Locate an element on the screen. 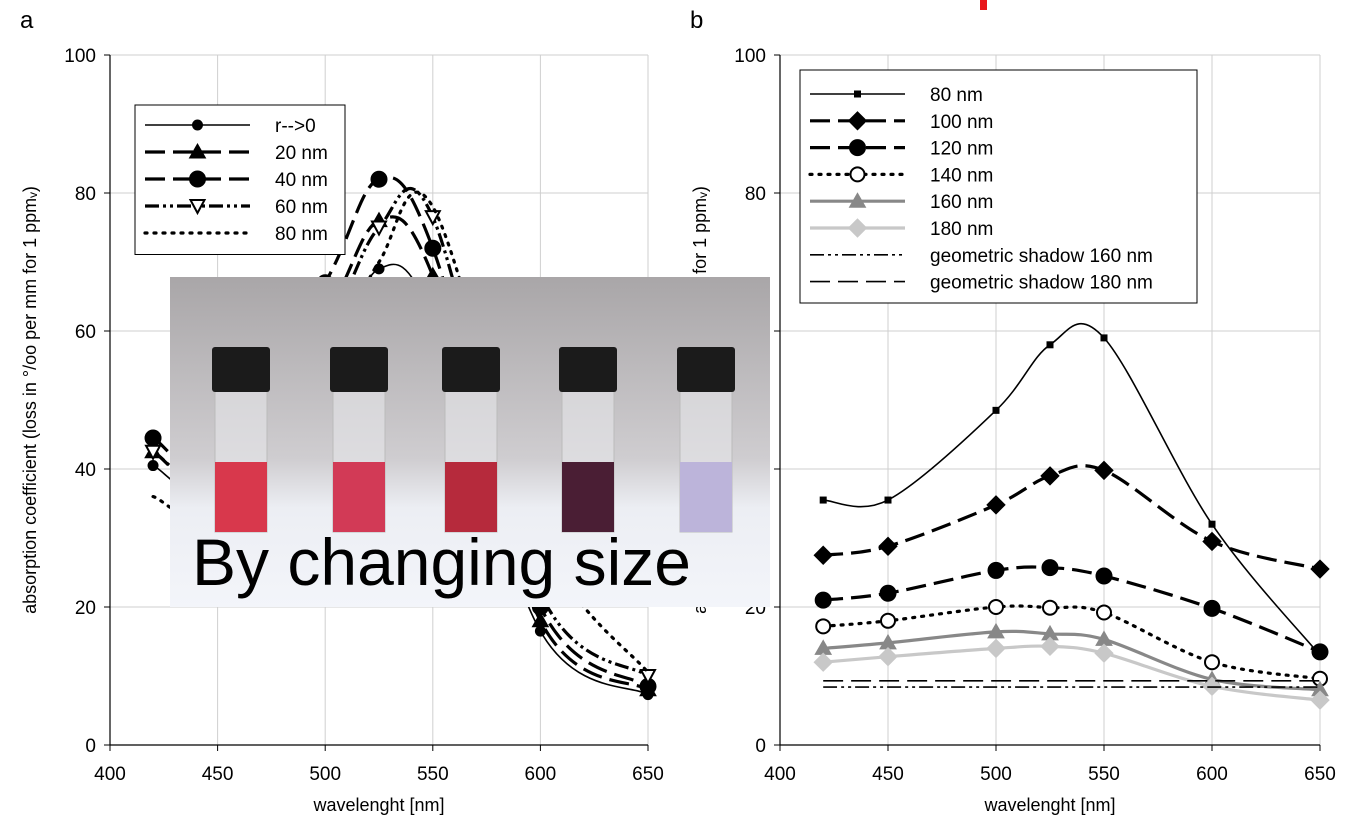  y-tick-label: 60 is located at coordinates (85, 332).